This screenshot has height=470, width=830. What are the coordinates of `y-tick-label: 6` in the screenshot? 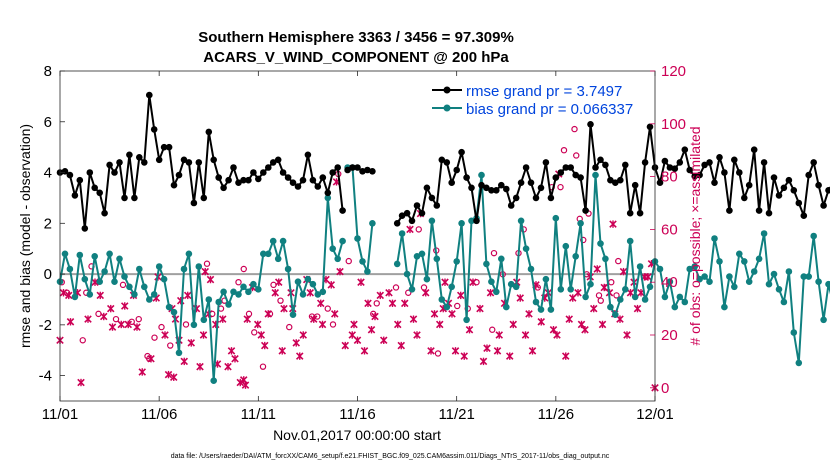 It's located at (48, 122).